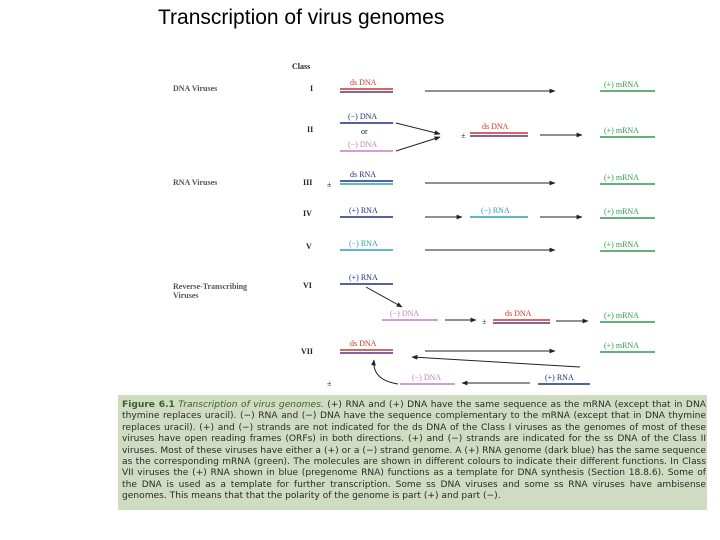 The width and height of the screenshot is (720, 540). I want to click on class-label-5: V, so click(309, 246).